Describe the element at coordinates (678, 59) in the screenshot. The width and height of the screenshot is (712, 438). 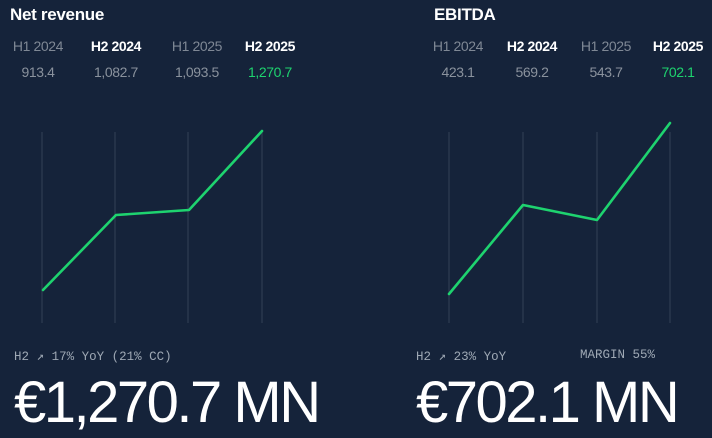
I see `period-column-h2-2025: H2 2025 702.1` at that location.